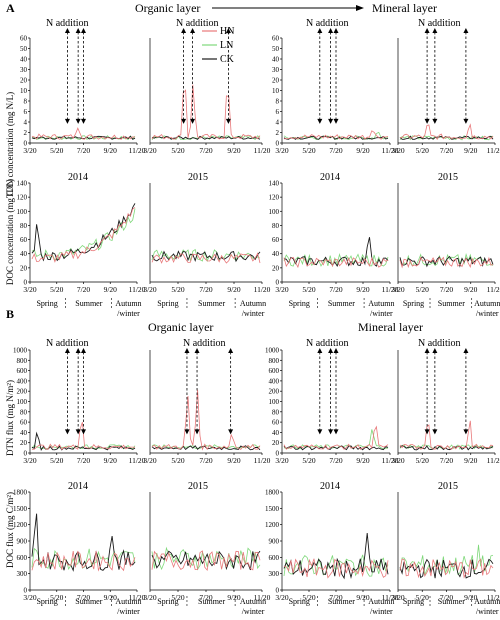 The width and height of the screenshot is (500, 620). Describe the element at coordinates (447, 597) in the screenshot. I see `b-bot-3-xtick-label: 7/20` at that location.